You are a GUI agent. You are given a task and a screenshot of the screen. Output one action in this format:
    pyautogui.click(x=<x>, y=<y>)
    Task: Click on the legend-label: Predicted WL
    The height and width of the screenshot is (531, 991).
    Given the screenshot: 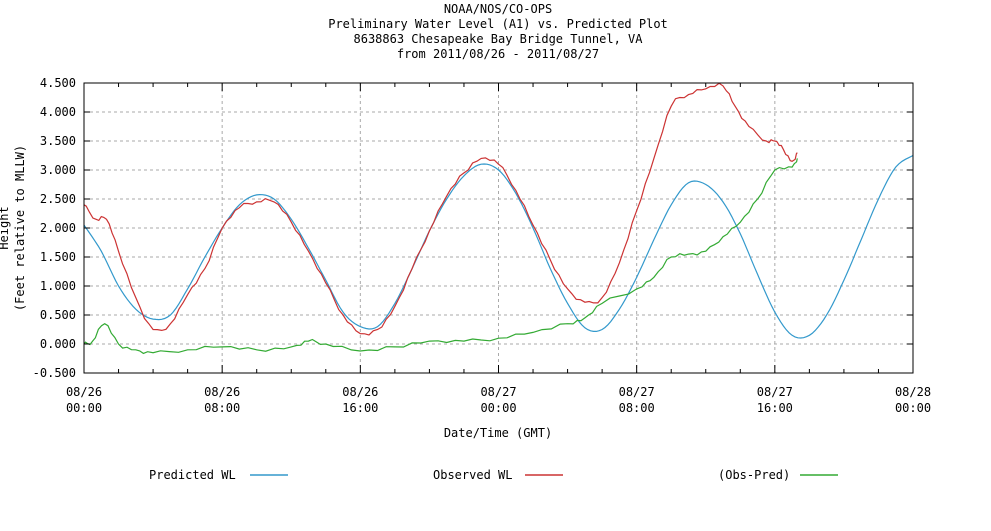 What is the action you would take?
    pyautogui.click(x=192, y=475)
    